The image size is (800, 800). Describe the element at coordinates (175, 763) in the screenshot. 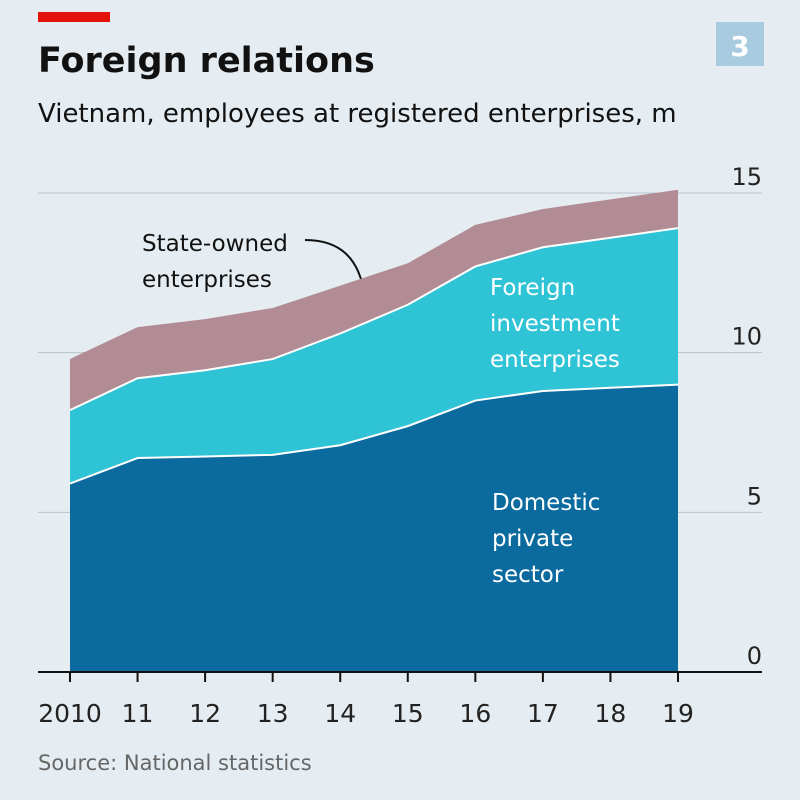

I see `source: Source: National statistics` at that location.